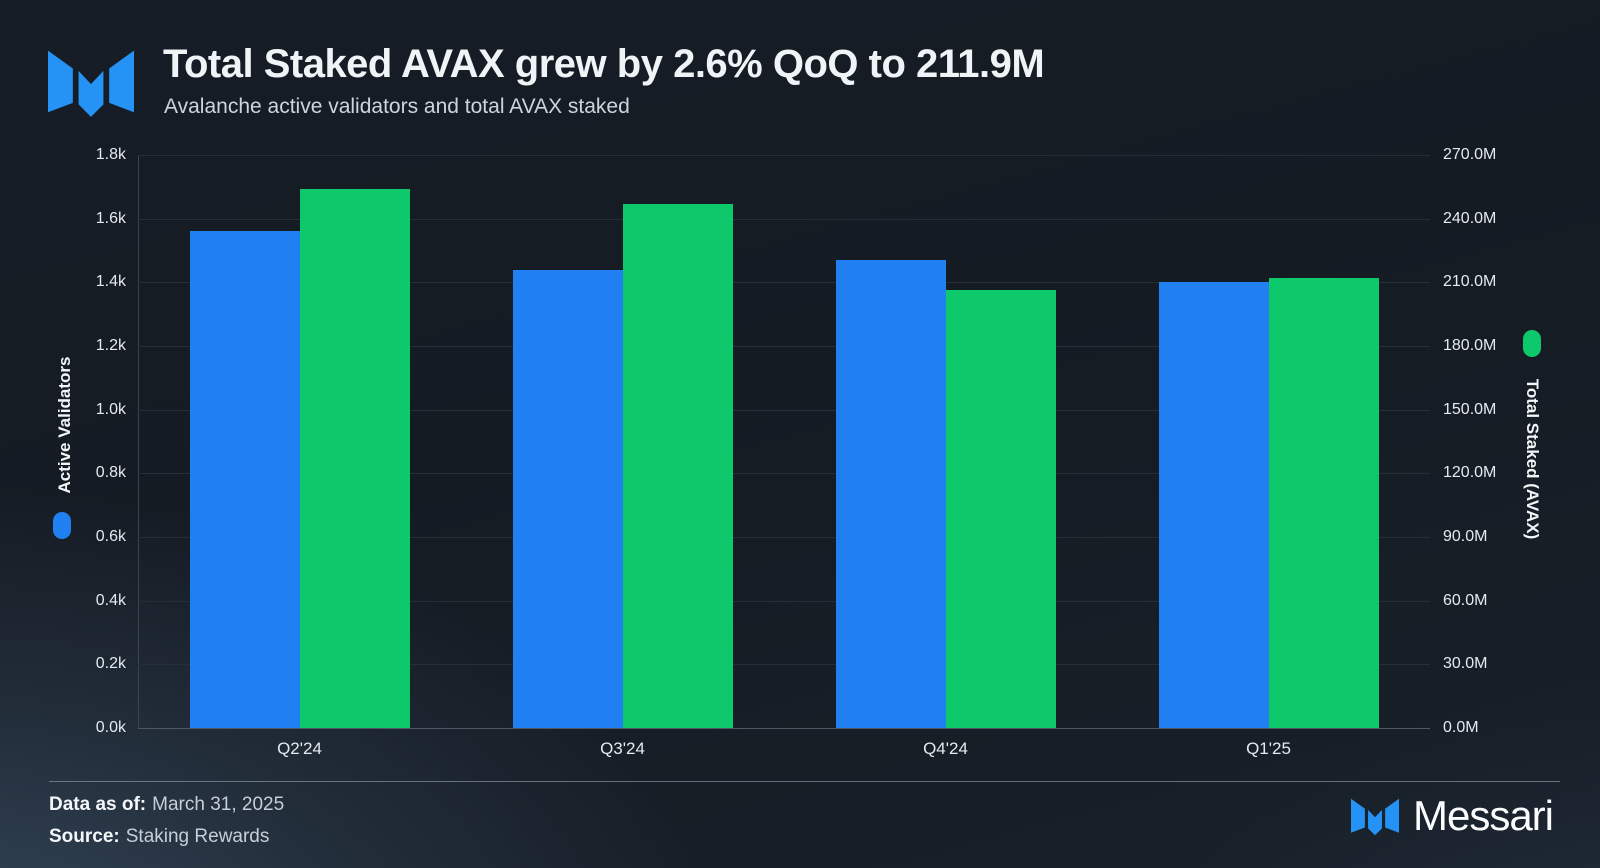  Describe the element at coordinates (110, 536) in the screenshot. I see `left-axis-tick: 0.6k` at that location.